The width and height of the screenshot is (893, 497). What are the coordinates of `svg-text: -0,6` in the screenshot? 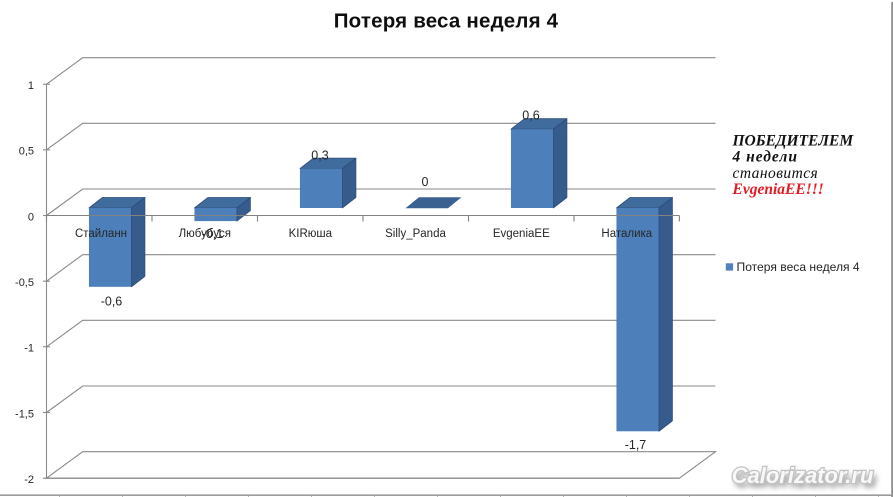 It's located at (112, 301).